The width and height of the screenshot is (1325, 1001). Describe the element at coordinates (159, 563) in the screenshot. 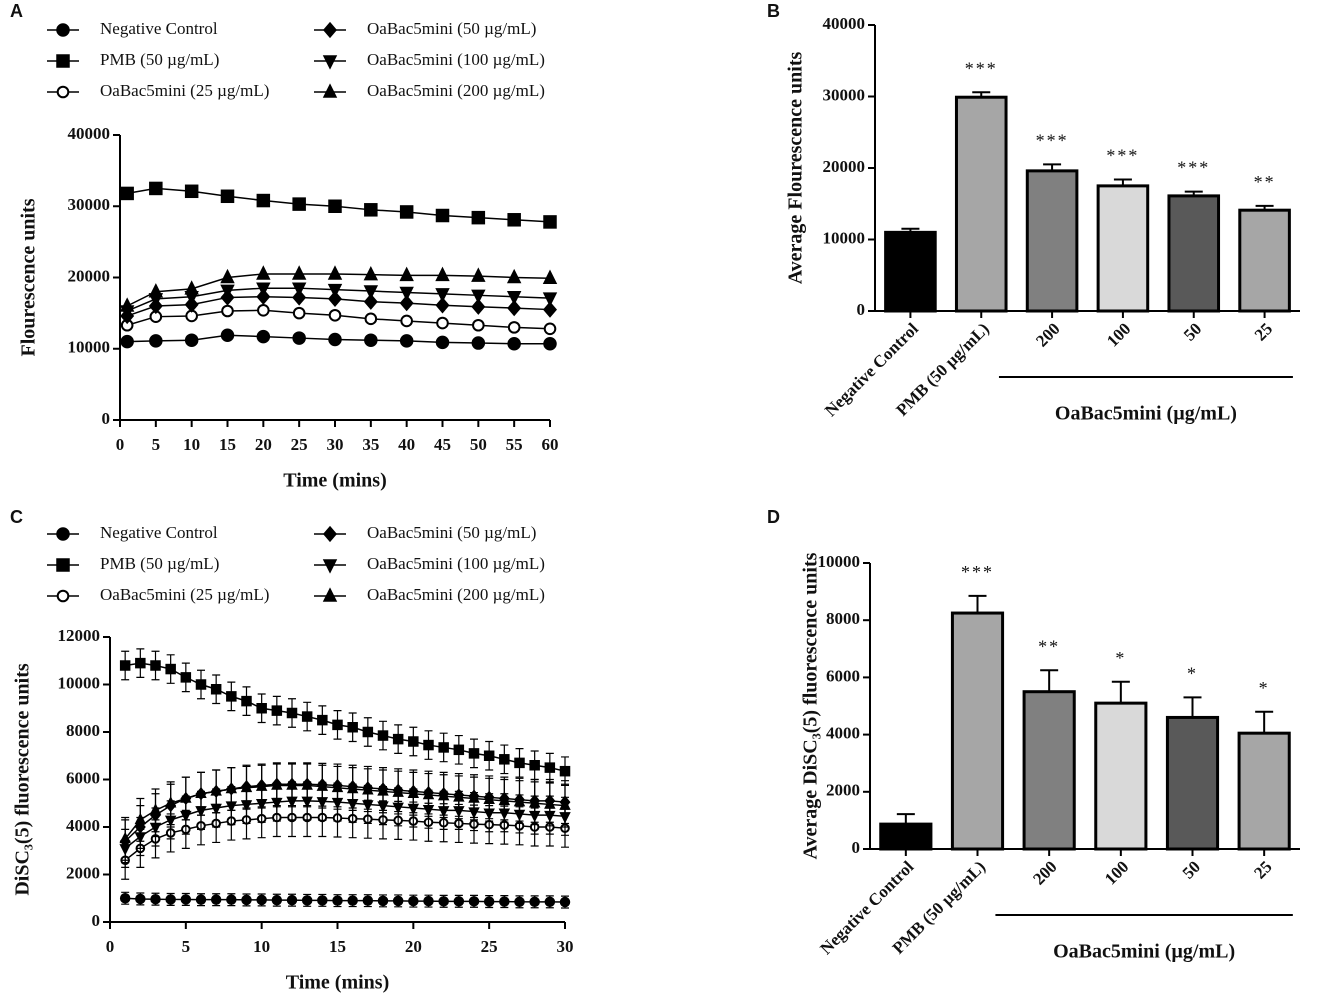

I see `legend-label: PMB (50 µg/mL)` at that location.